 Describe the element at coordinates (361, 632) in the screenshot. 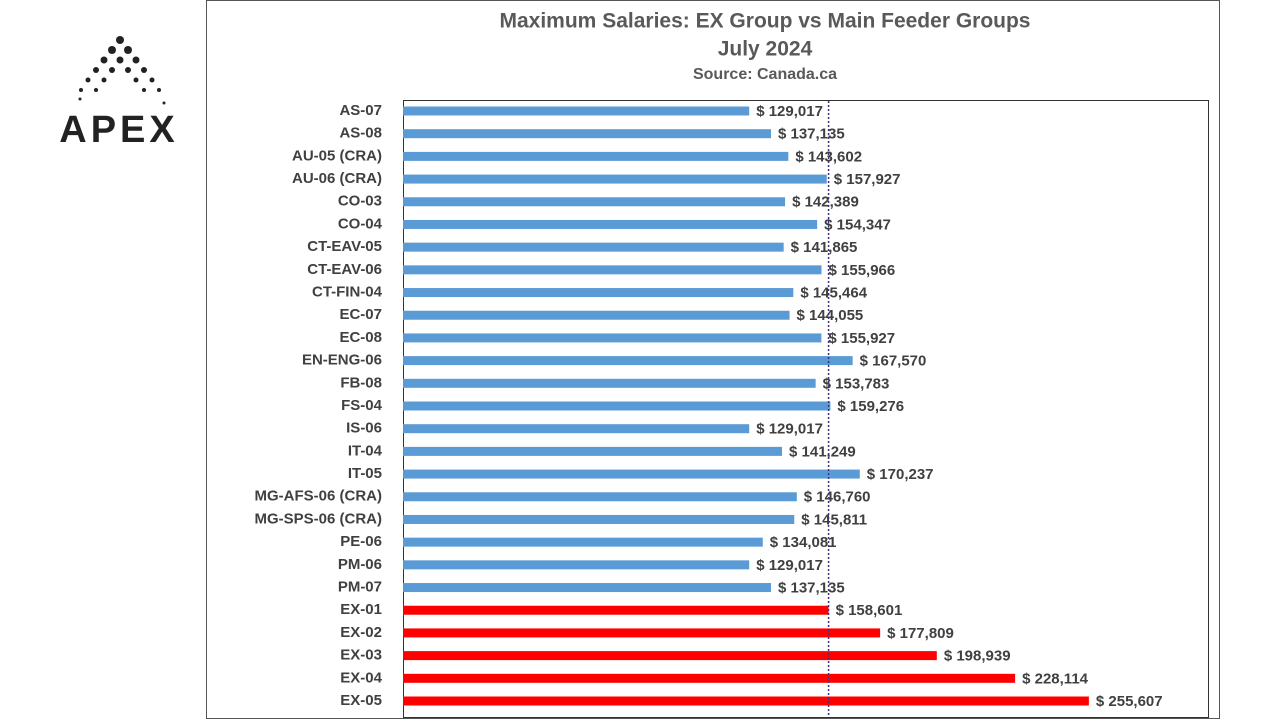

I see `category-label: EX-02` at that location.